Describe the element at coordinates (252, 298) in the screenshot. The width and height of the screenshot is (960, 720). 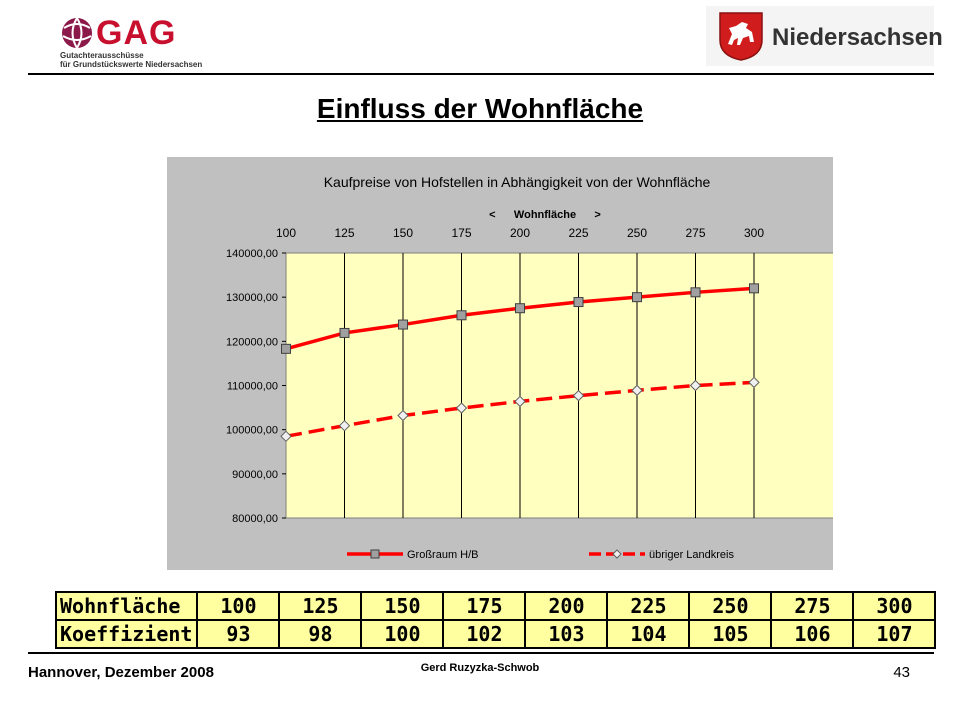
I see `y-tick-label: 130000,00` at that location.